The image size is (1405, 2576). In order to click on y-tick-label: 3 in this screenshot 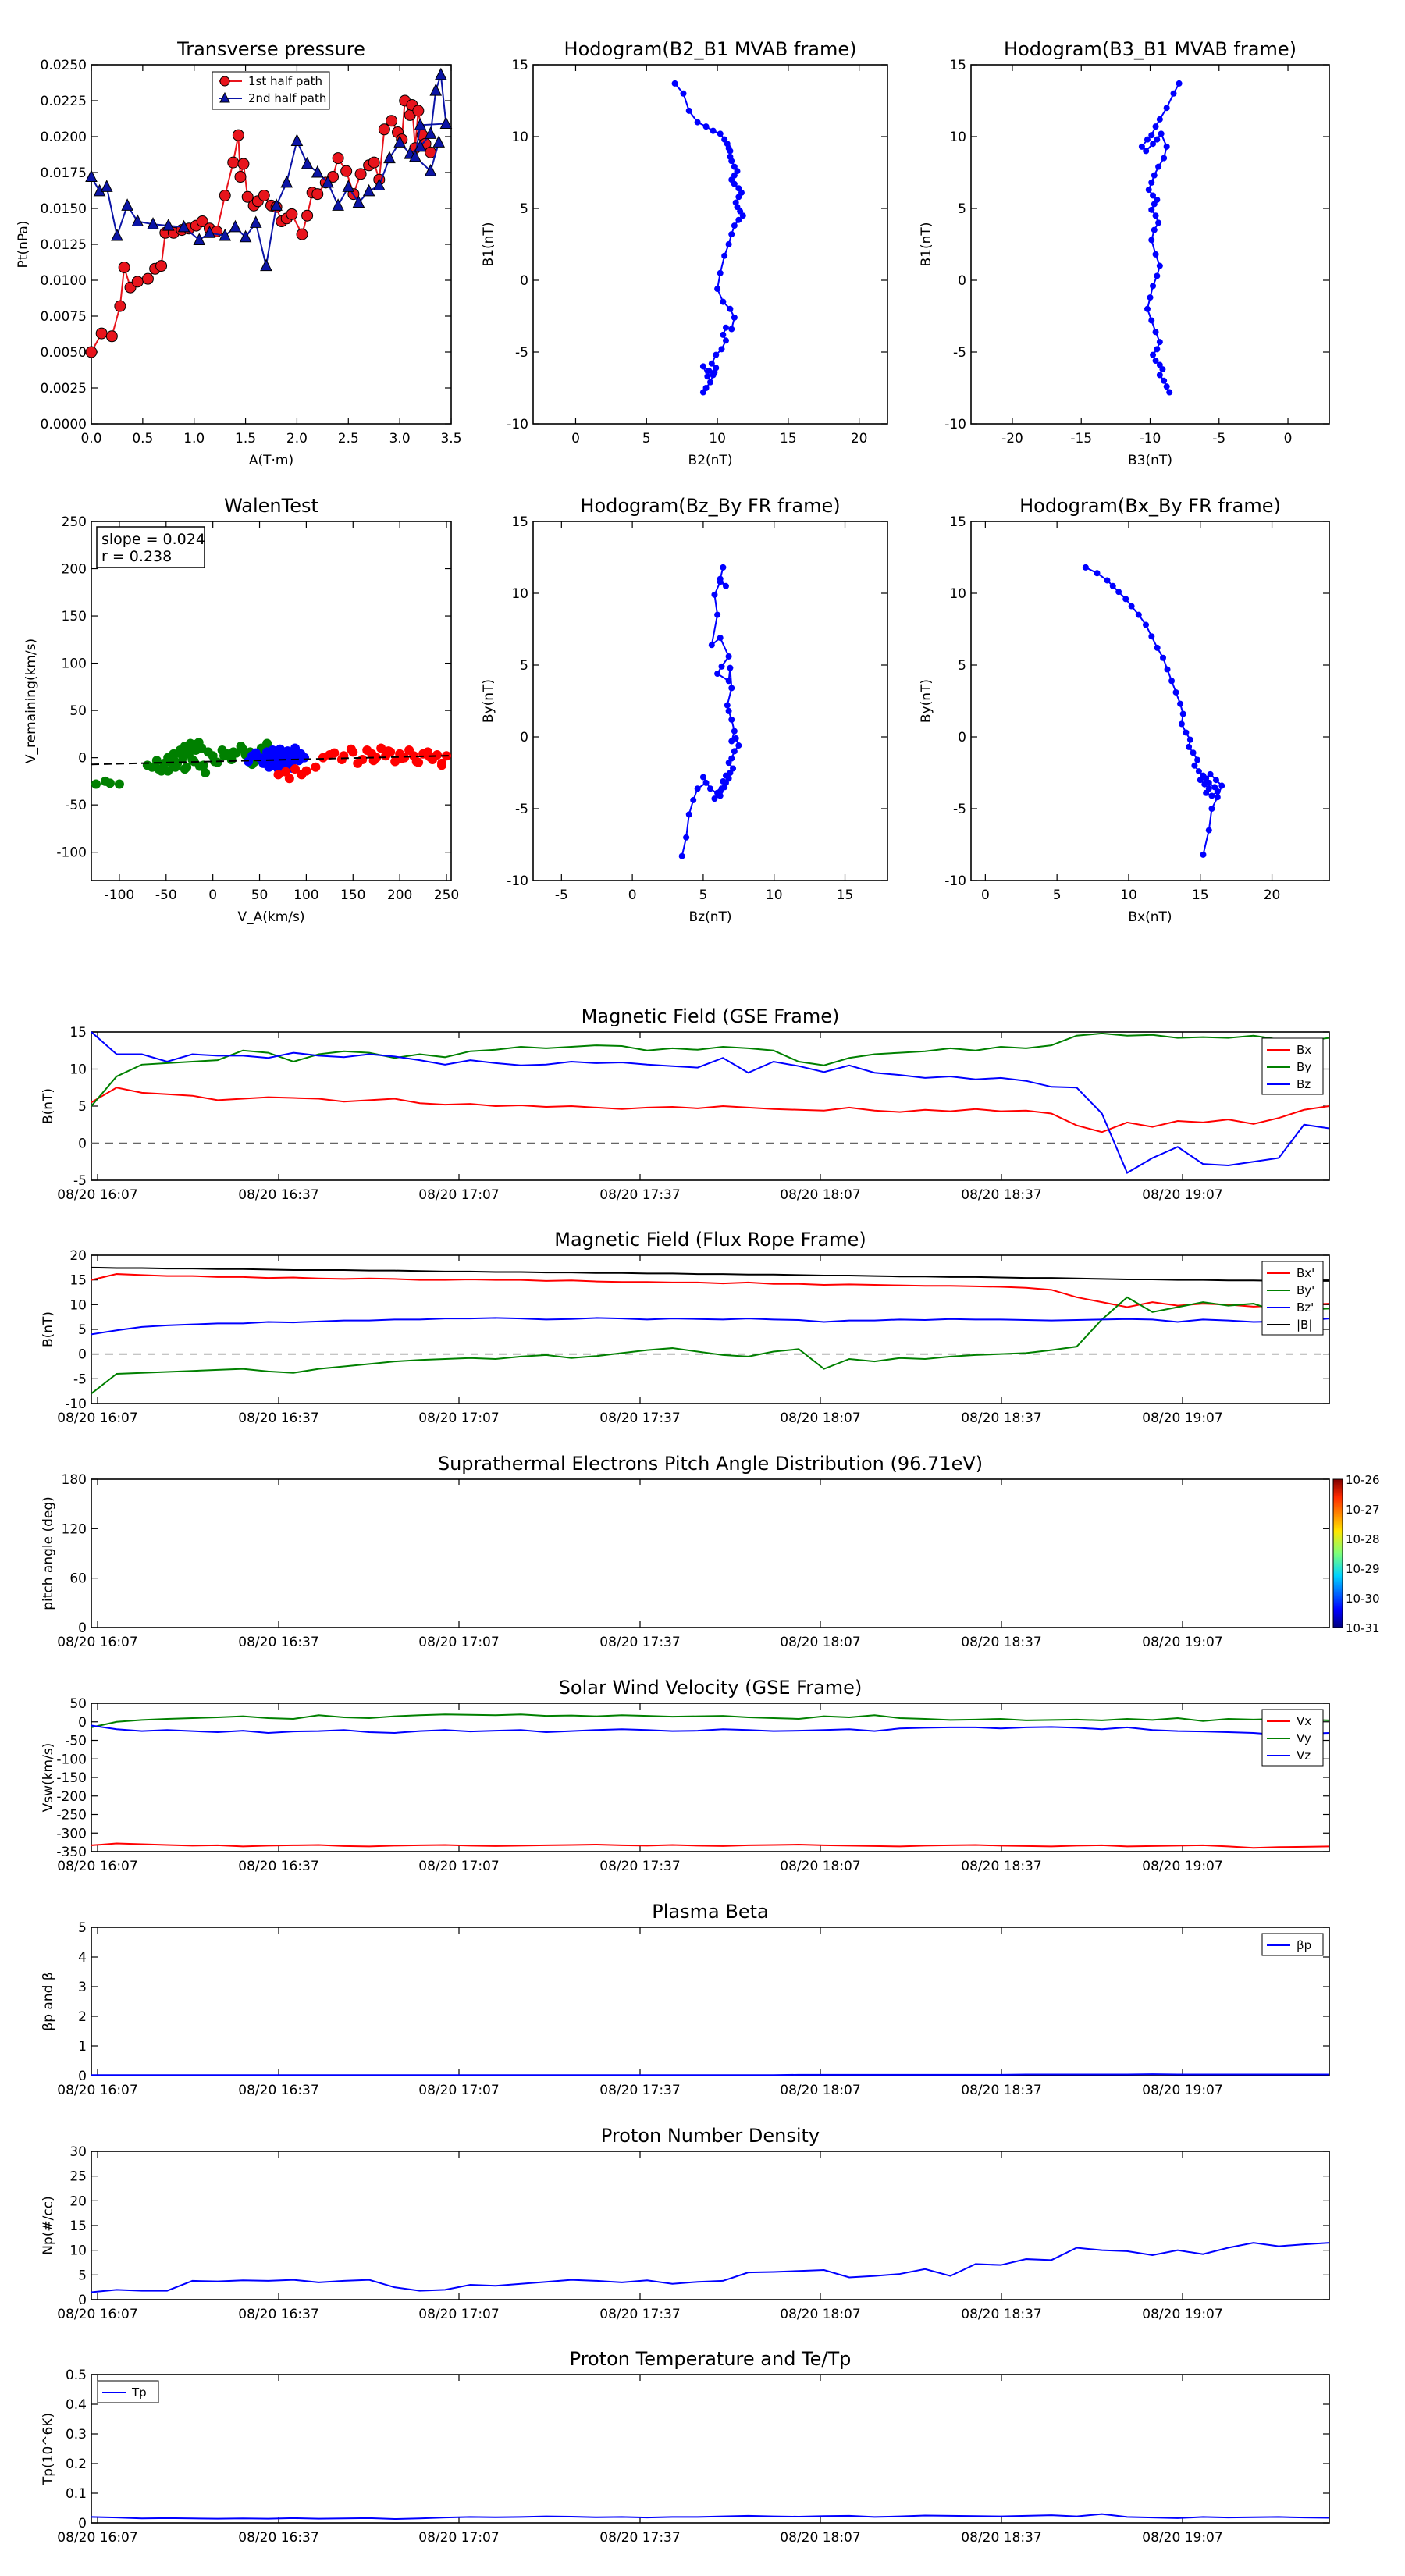, I will do `click(82, 1987)`.